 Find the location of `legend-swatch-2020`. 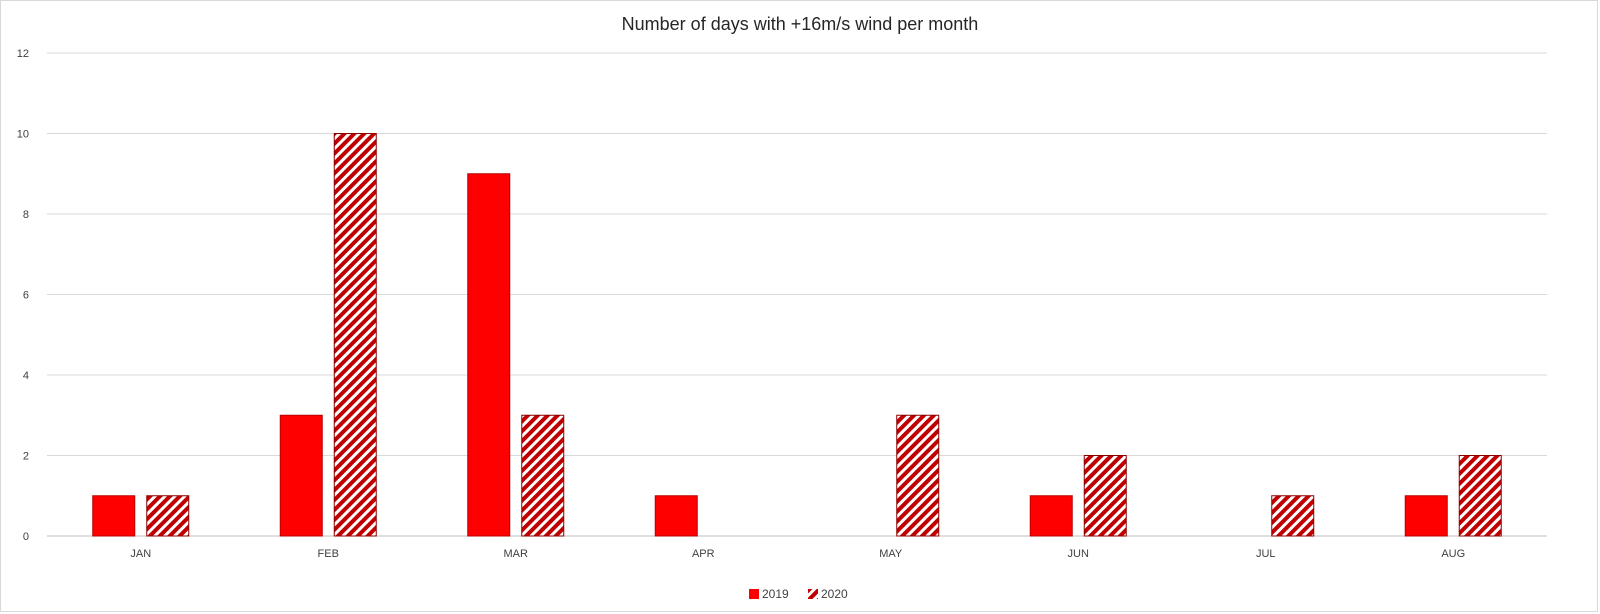

legend-swatch-2020 is located at coordinates (813, 594).